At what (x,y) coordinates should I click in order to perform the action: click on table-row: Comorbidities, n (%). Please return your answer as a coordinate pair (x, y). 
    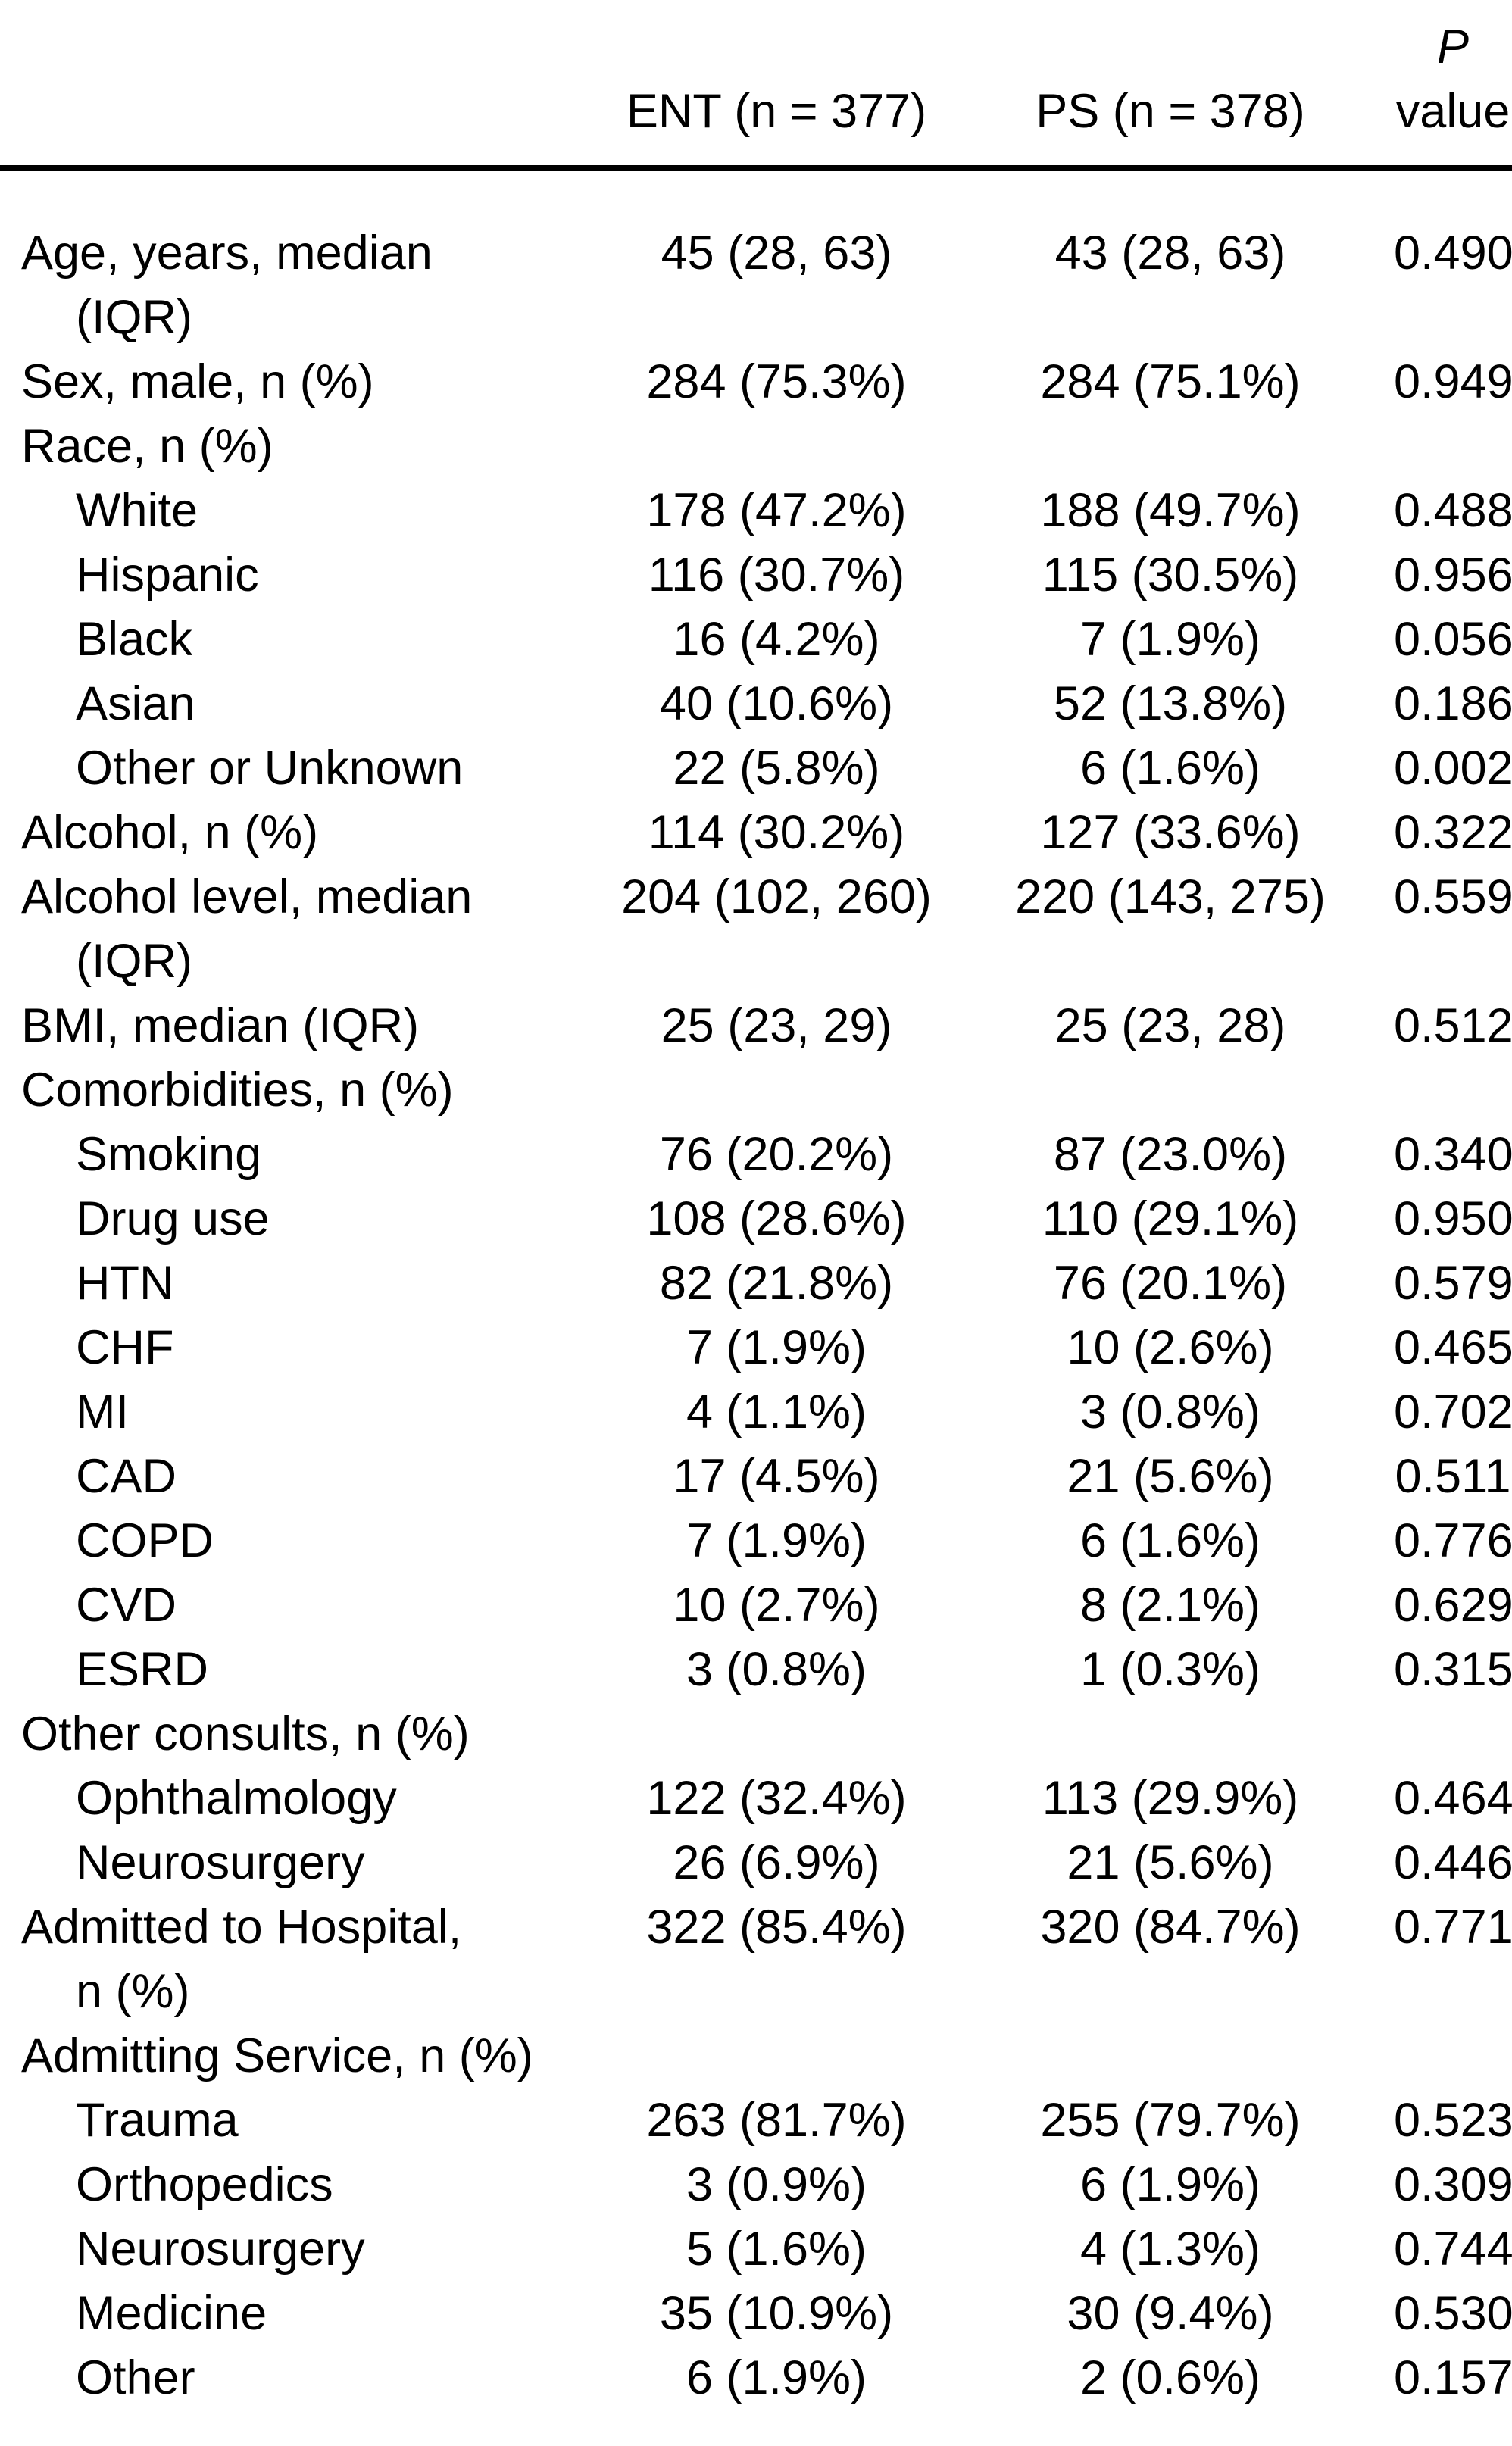
    Looking at the image, I should click on (756, 1090).